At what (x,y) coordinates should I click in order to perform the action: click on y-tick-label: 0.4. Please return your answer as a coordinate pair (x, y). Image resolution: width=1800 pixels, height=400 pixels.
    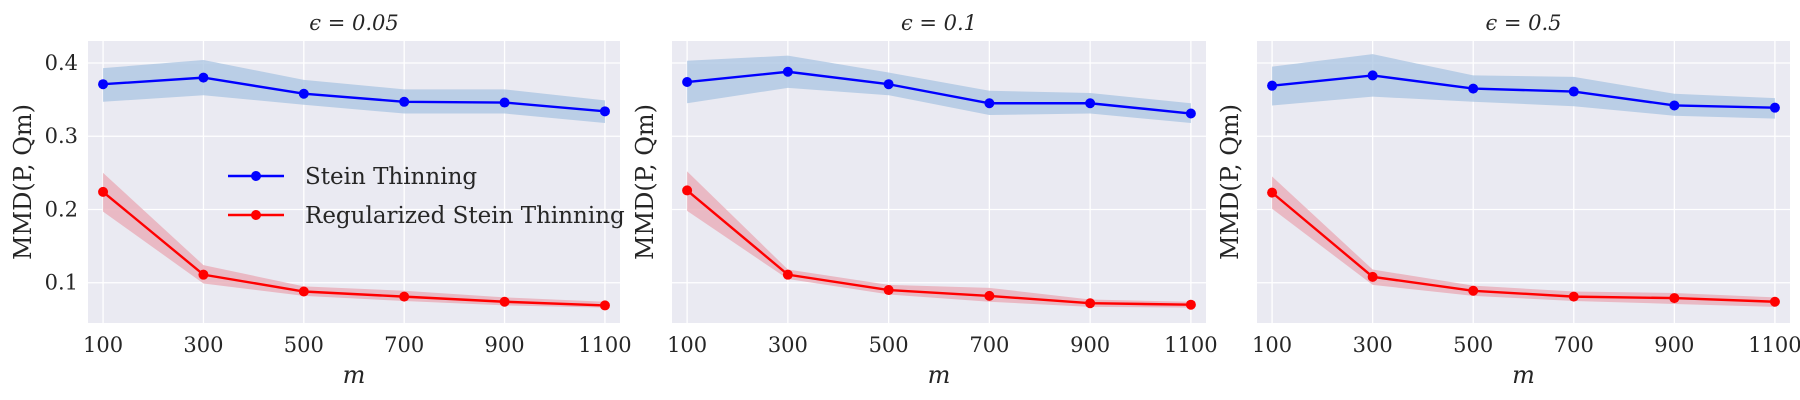
    Looking at the image, I should click on (61, 63).